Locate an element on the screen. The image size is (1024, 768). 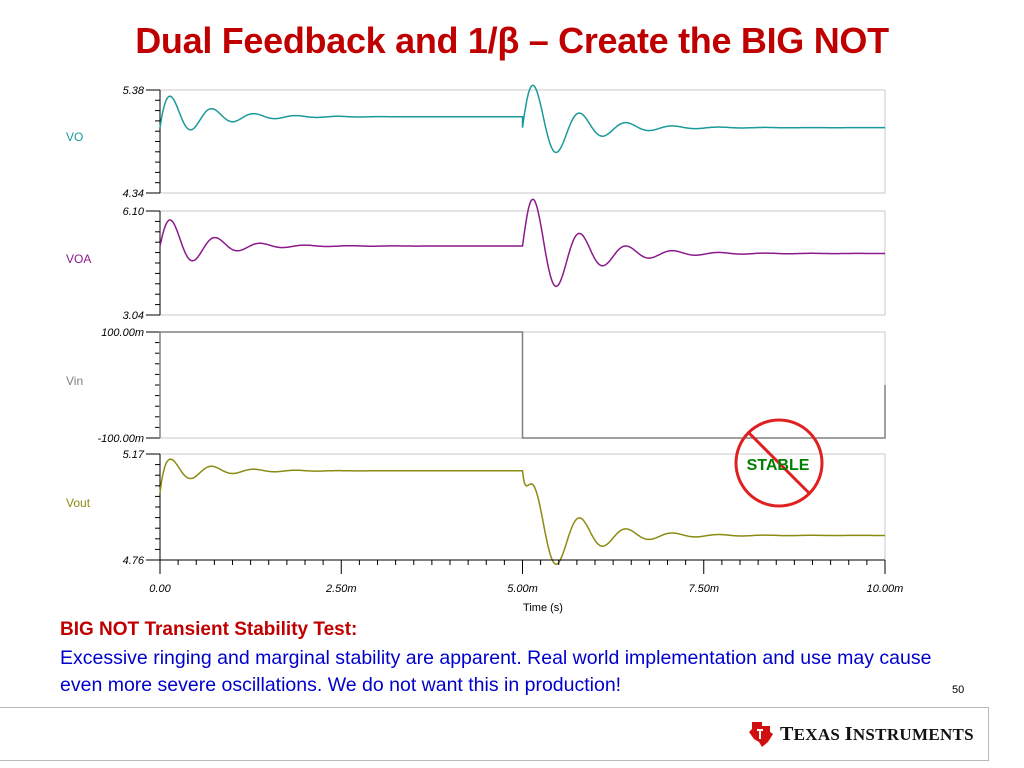
panel-vin: 100.00m -100.00m Vin is located at coordinates (476, 386).